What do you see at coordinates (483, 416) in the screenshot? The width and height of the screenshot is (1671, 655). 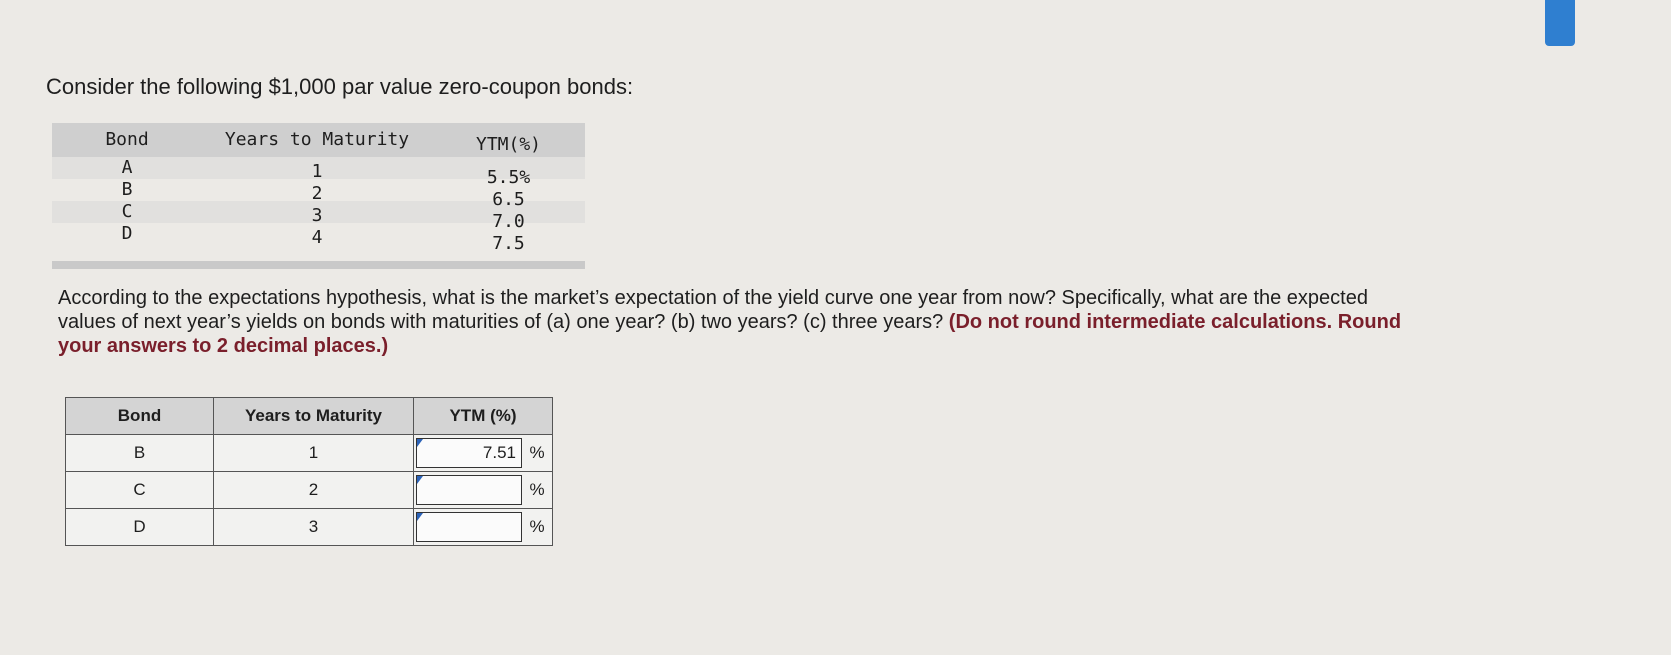 I see `header-ytm: YTM (%)` at bounding box center [483, 416].